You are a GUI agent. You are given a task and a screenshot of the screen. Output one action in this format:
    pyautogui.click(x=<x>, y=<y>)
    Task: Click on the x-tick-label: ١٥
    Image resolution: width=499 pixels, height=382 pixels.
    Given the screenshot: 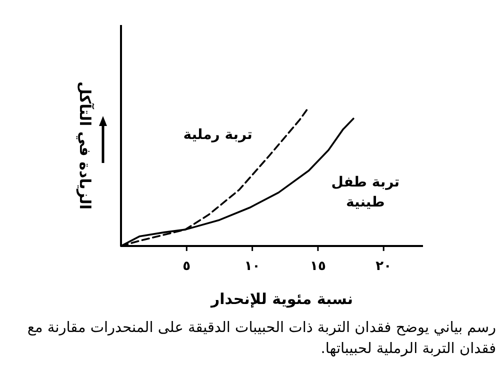 What is the action you would take?
    pyautogui.click(x=318, y=266)
    